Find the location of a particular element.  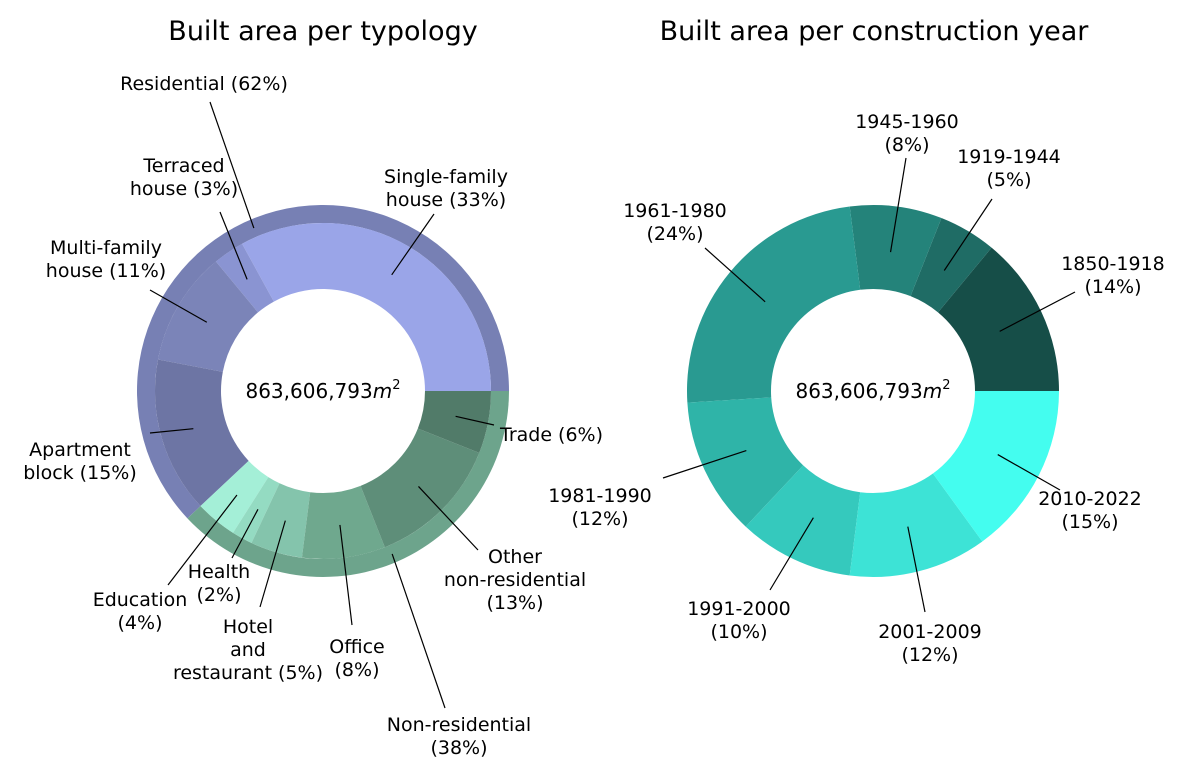

label-multi-family-house: Multi-family house (11%) is located at coordinates (106, 259).